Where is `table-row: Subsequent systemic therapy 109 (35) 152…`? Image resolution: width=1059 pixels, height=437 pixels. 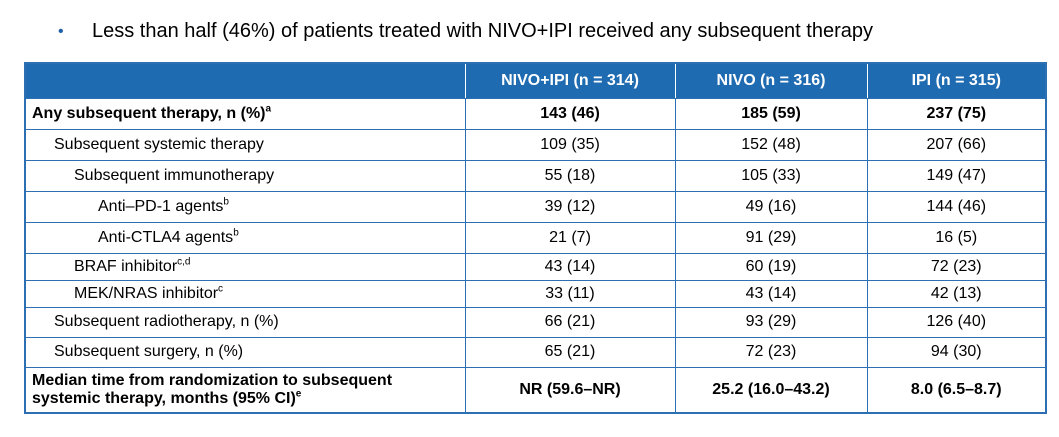
table-row: Subsequent systemic therapy 109 (35) 152… is located at coordinates (535, 145).